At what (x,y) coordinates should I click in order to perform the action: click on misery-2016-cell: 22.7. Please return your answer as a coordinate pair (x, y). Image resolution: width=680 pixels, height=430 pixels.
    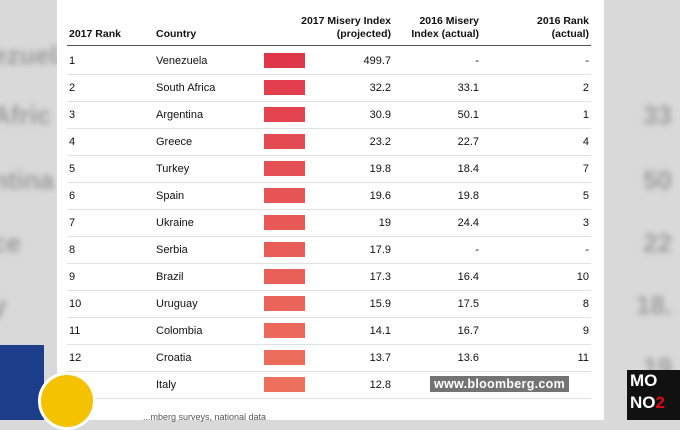
    Looking at the image, I should click on (468, 142).